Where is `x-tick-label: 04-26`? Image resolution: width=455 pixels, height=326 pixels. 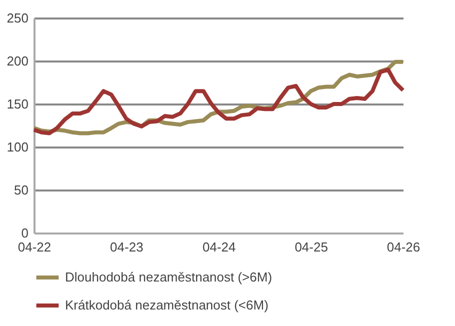 x-tick-label: 04-26 is located at coordinates (403, 247).